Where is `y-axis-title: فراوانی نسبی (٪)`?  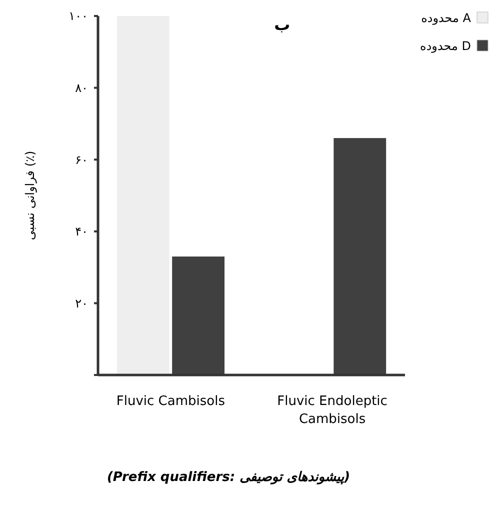
y-axis-title: فراوانی نسبی (٪) is located at coordinates (30, 195).